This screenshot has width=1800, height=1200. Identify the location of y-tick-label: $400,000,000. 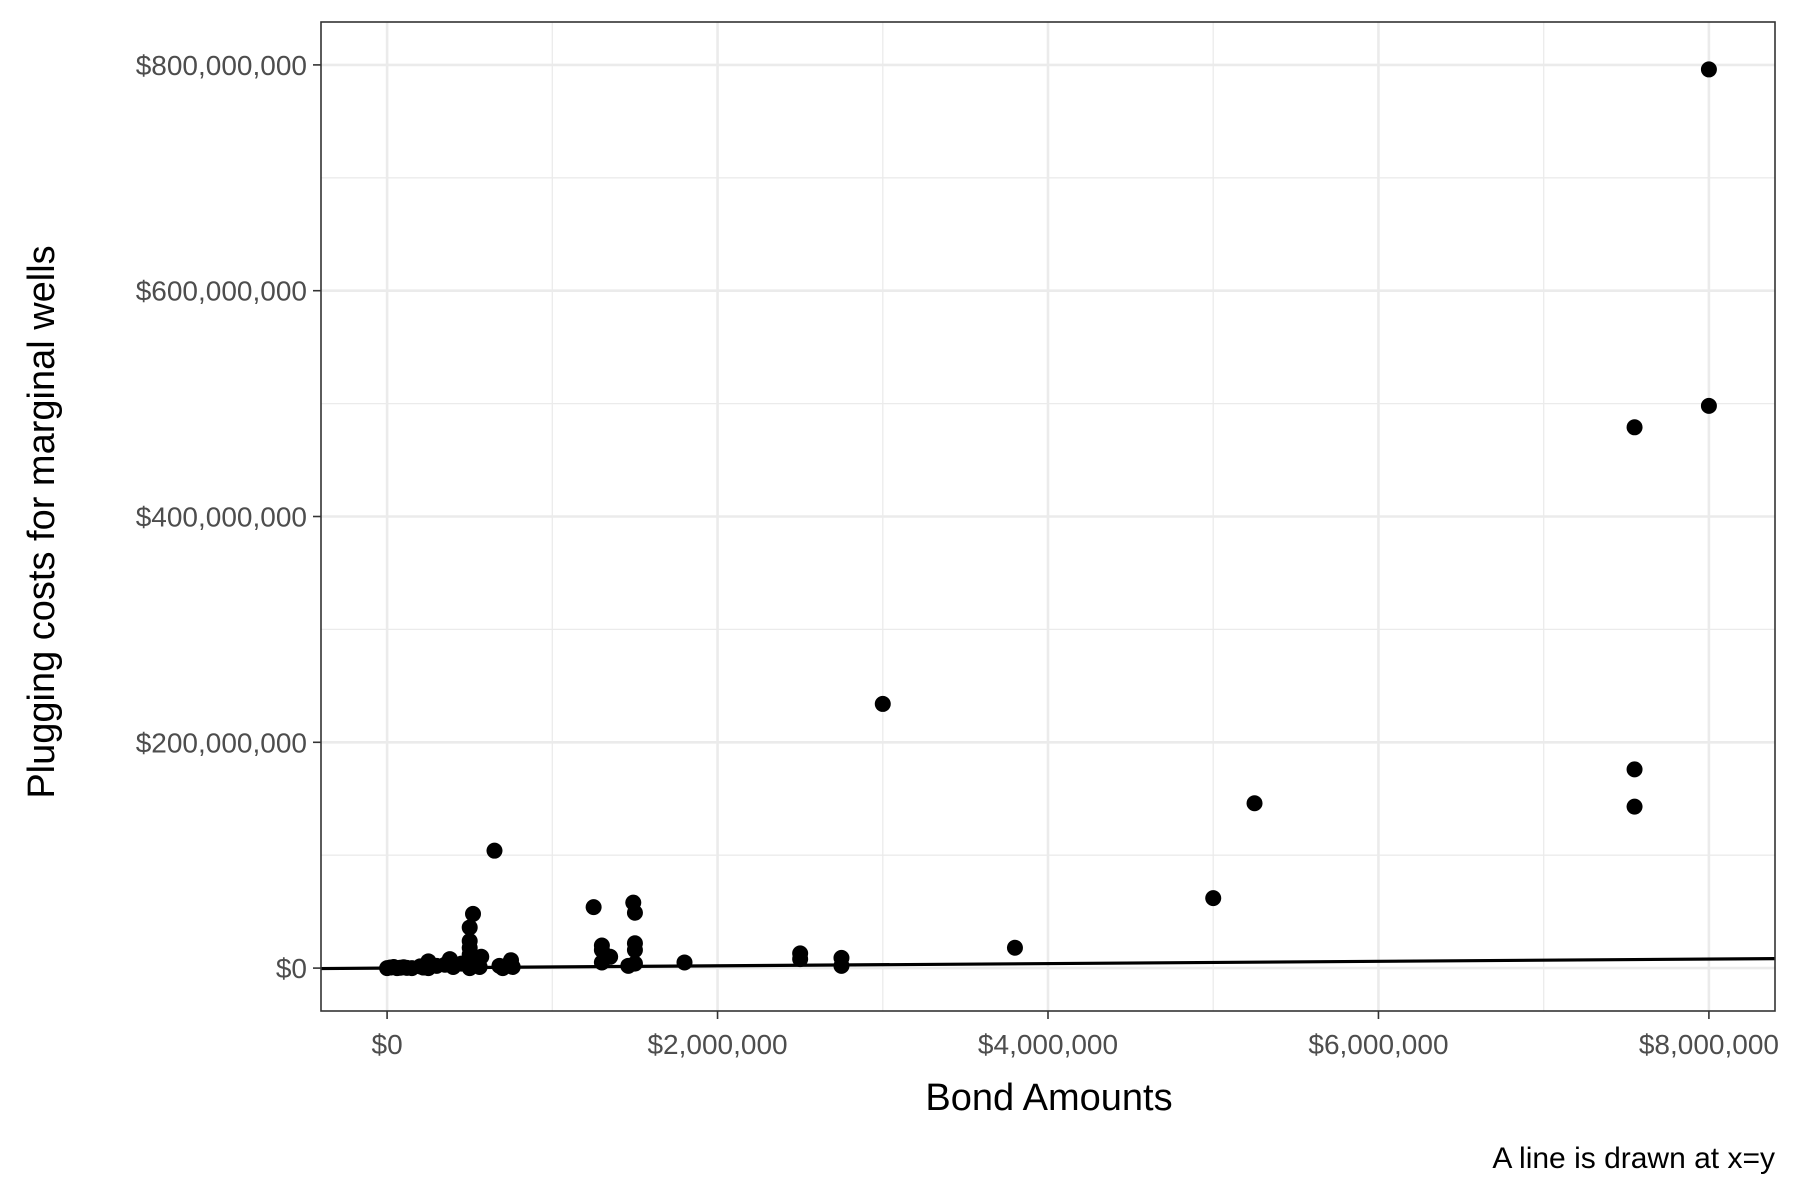
(221, 517).